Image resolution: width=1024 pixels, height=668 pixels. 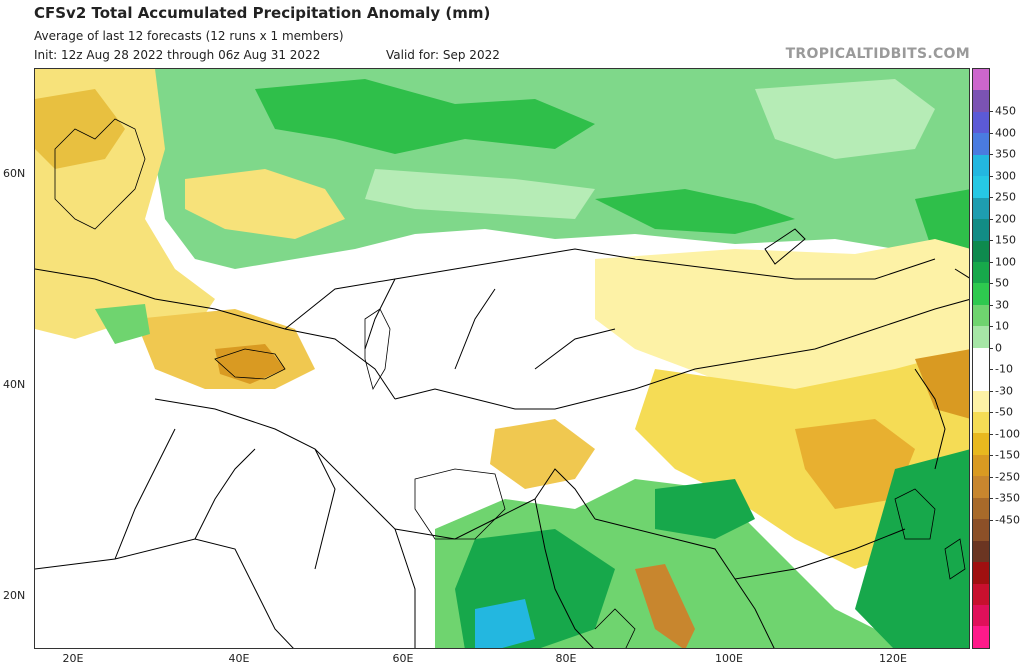 What do you see at coordinates (73, 658) in the screenshot?
I see `lon-label-20e: 20E` at bounding box center [73, 658].